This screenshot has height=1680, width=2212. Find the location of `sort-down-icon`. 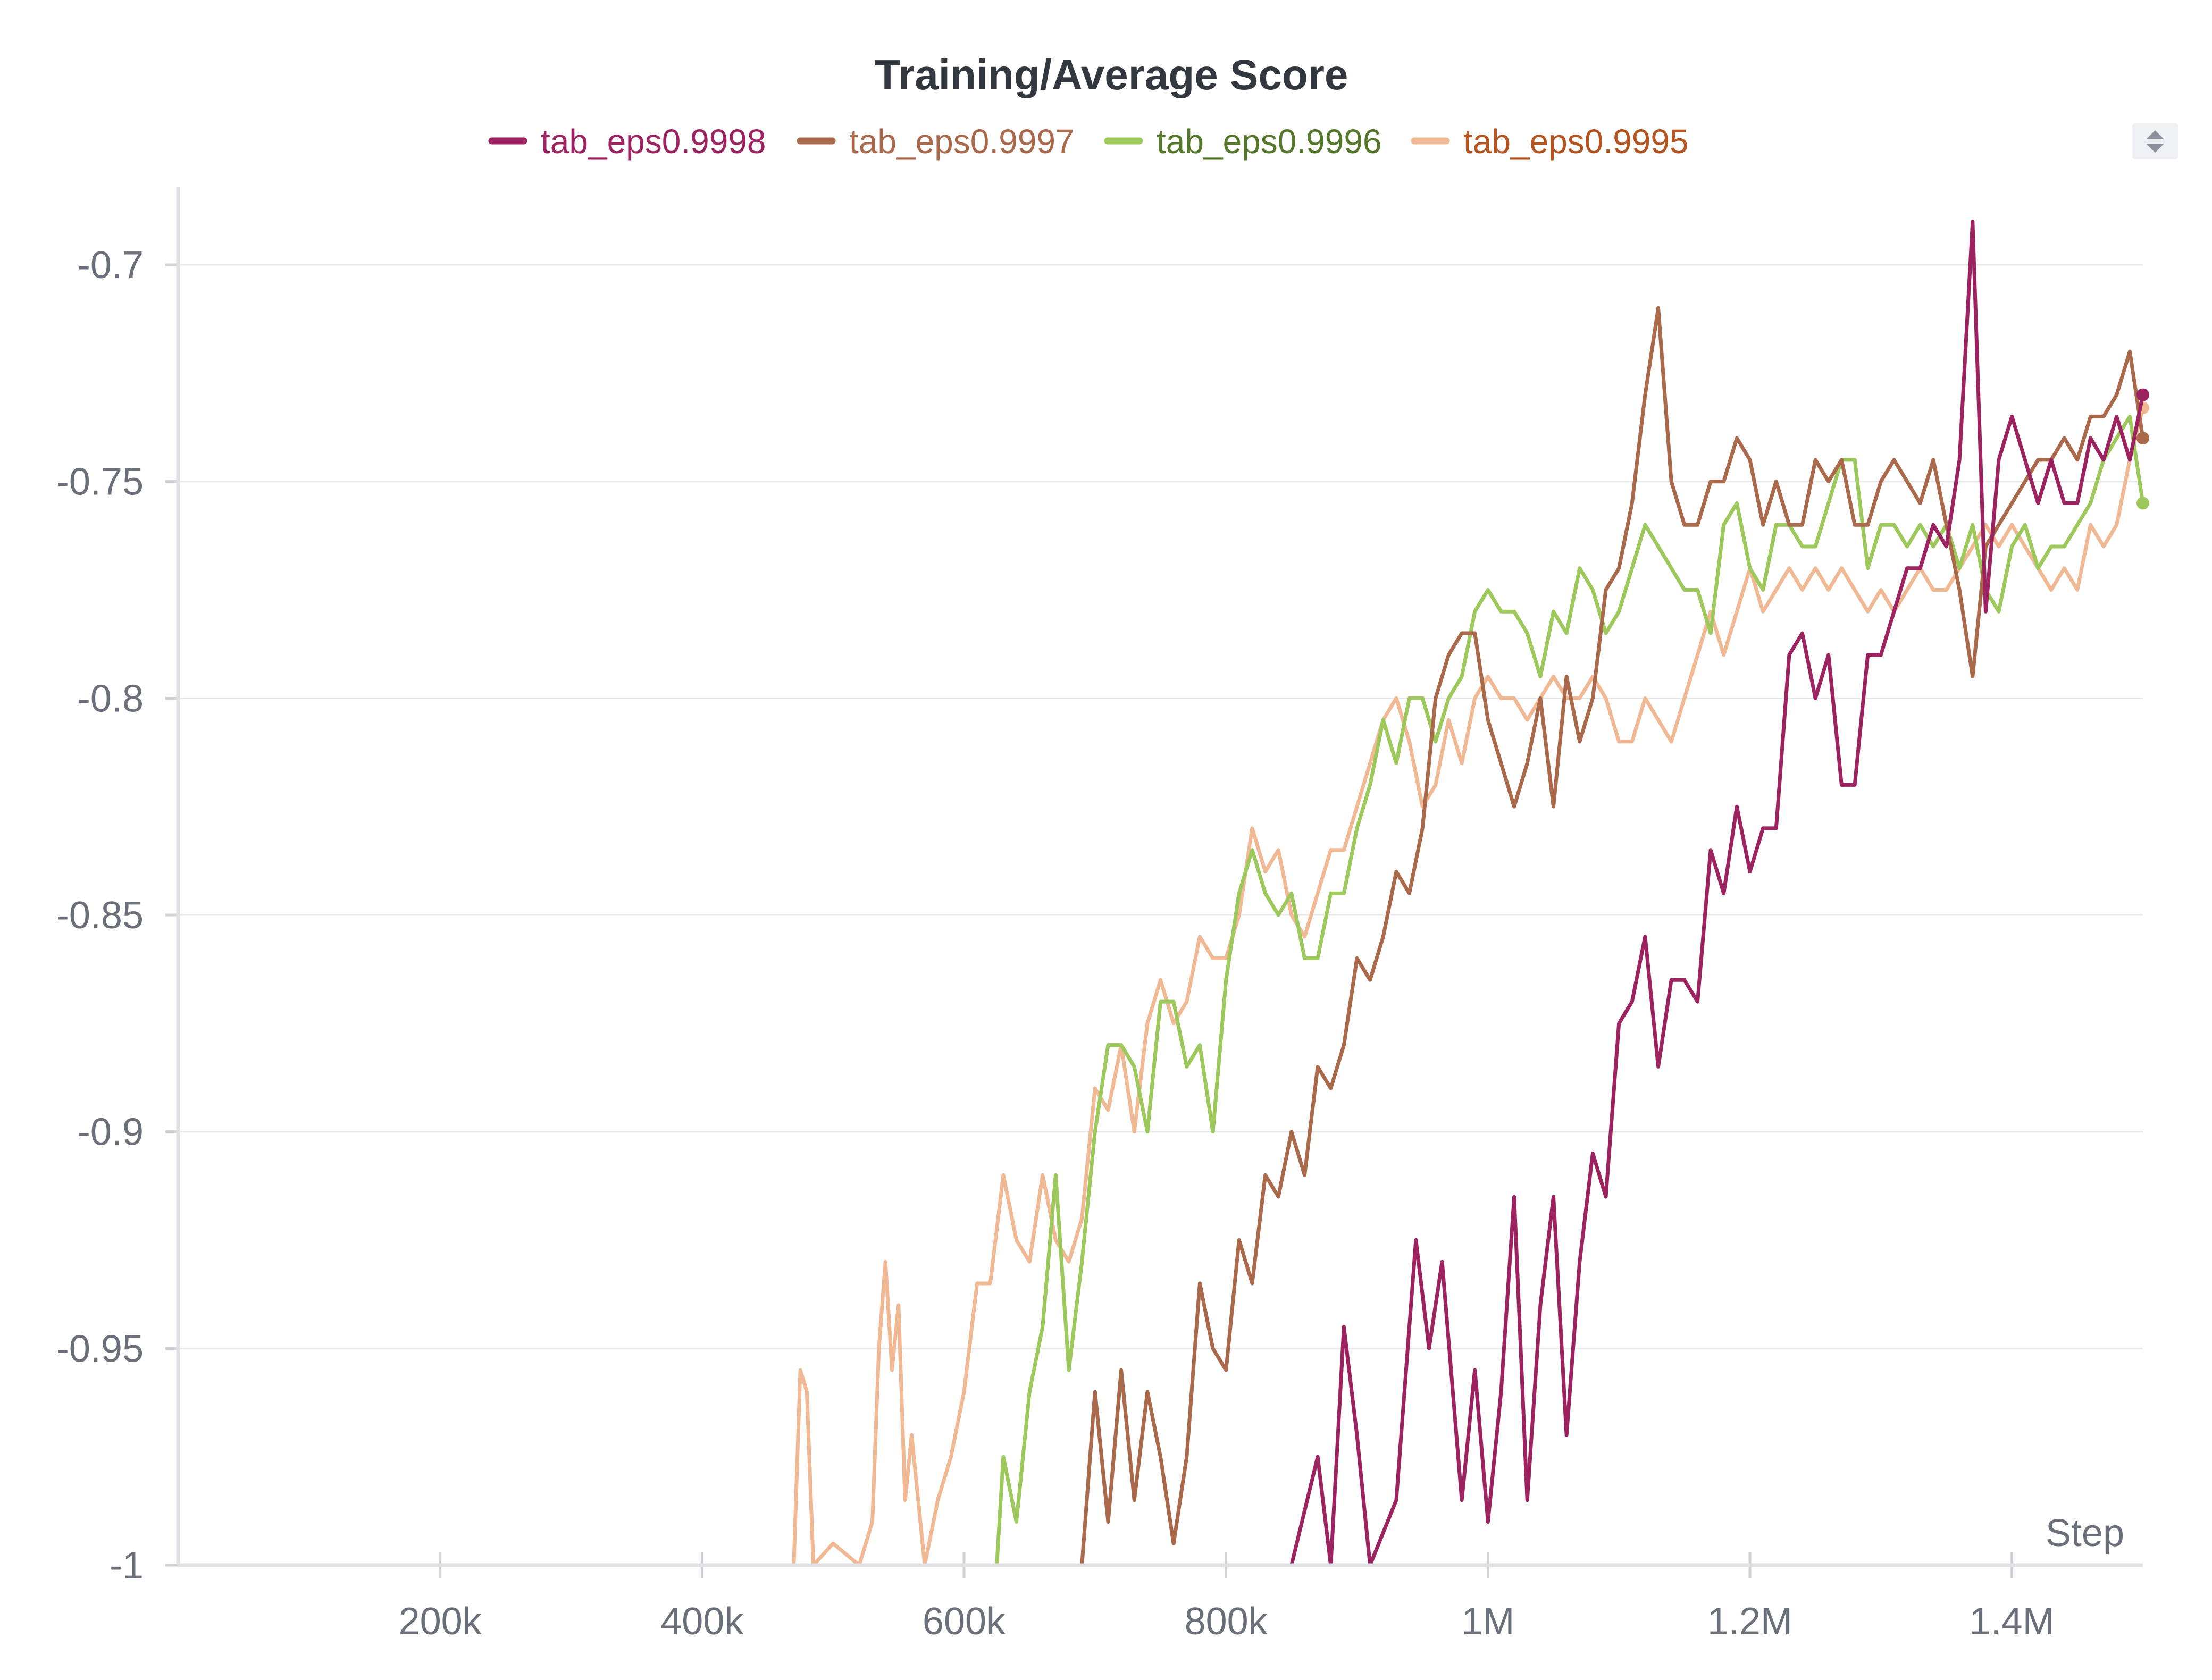

sort-down-icon is located at coordinates (2155, 148).